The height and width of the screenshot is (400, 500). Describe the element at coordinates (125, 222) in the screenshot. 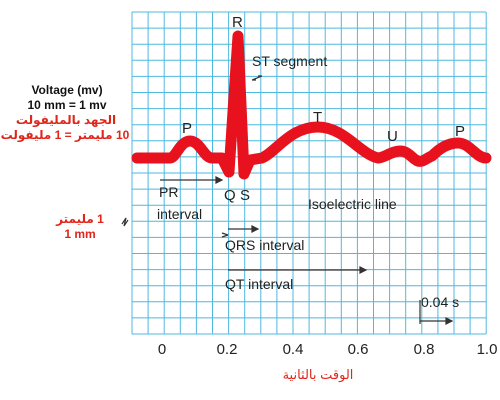

I see `mm-scale-squiggle-icon` at that location.